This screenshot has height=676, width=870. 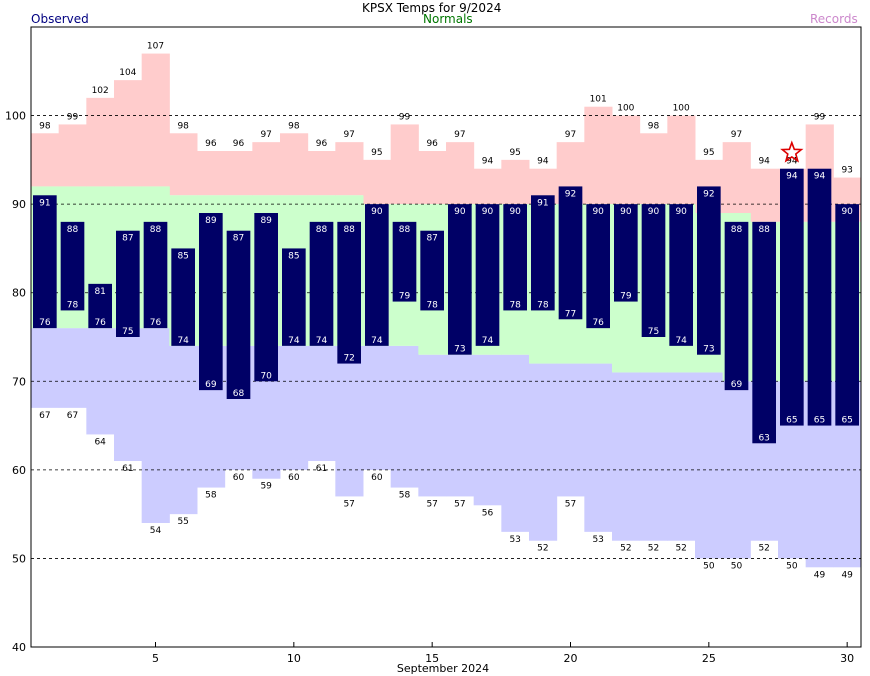 What do you see at coordinates (598, 100) in the screenshot?
I see `record-high-label: 101` at bounding box center [598, 100].